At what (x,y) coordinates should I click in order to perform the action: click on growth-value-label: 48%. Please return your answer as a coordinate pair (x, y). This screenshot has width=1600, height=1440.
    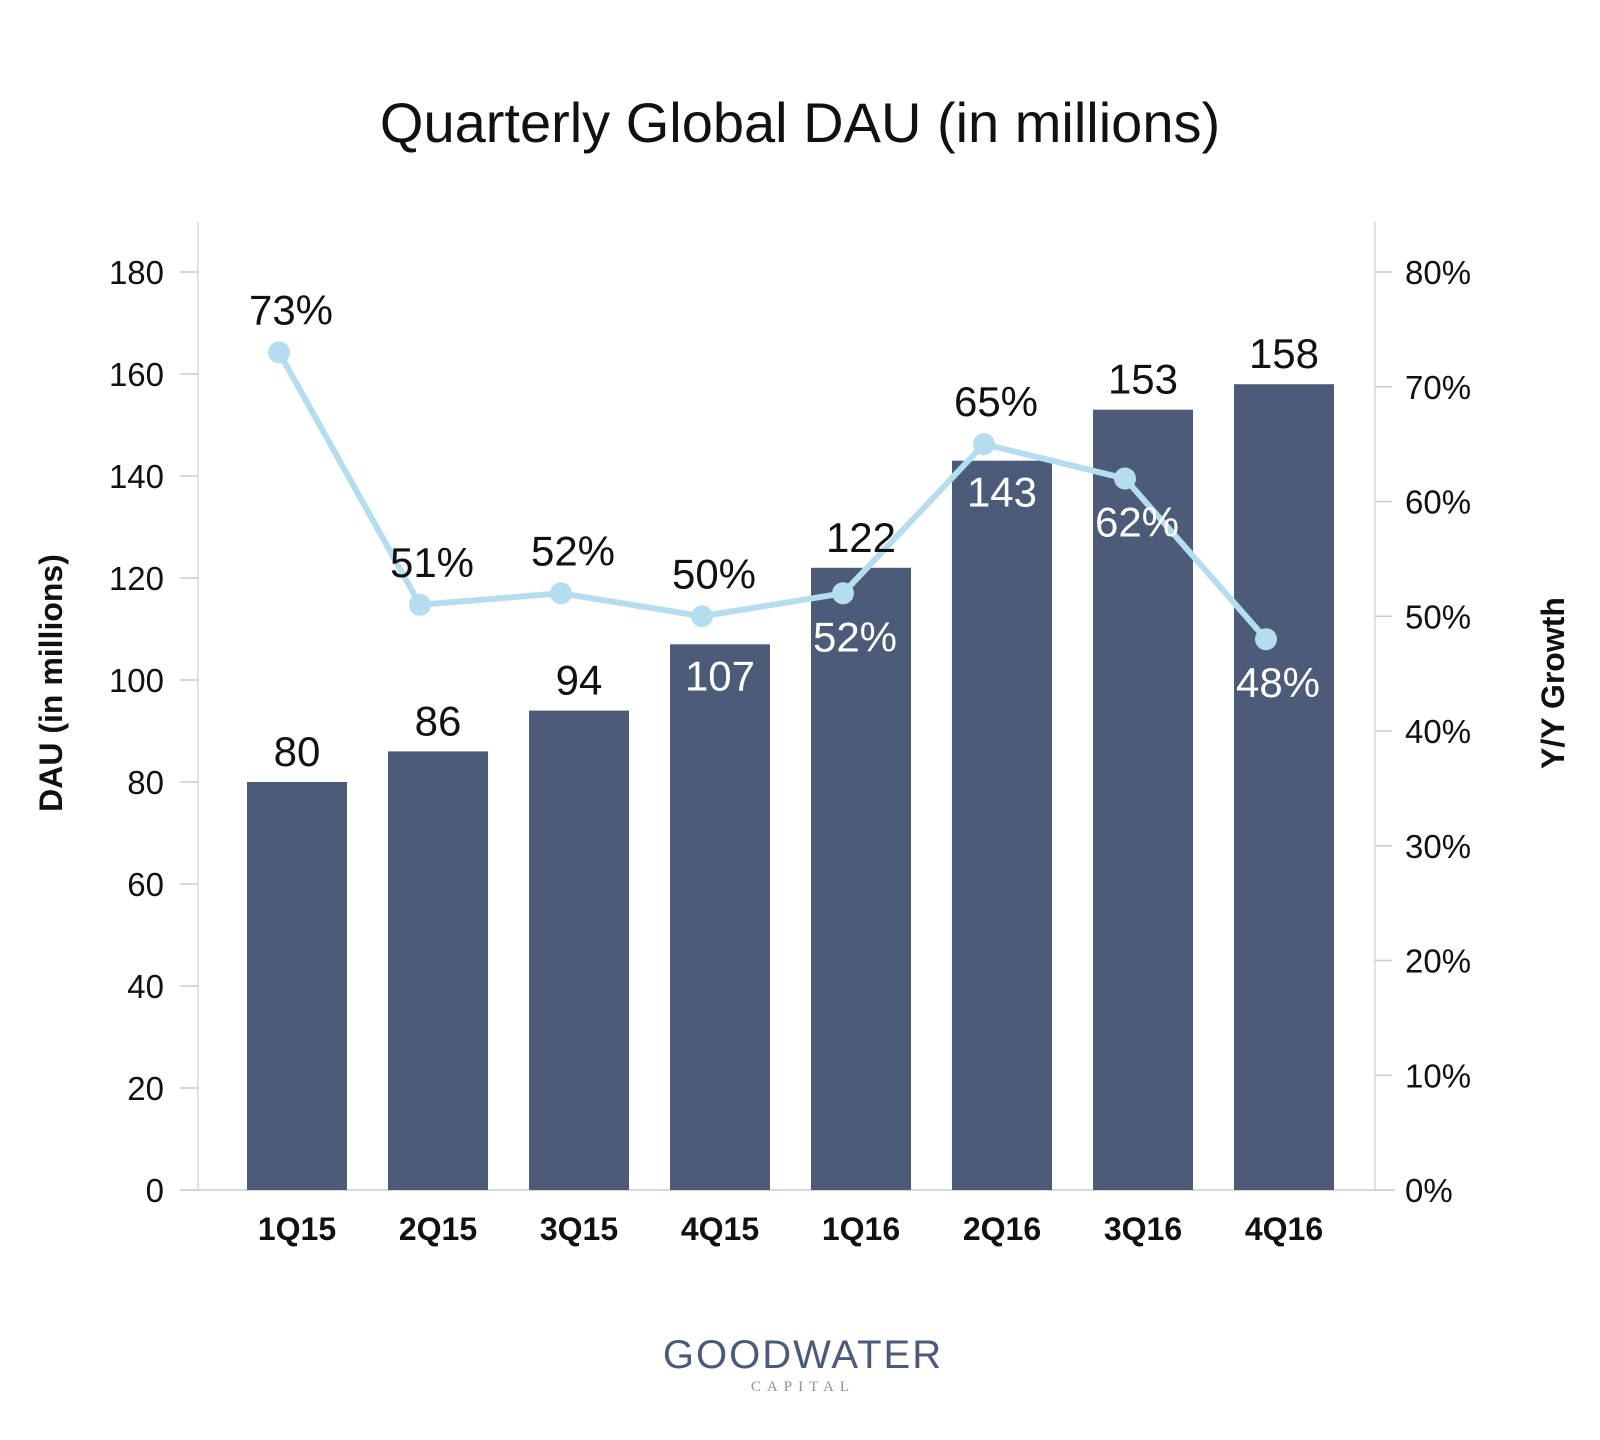
    Looking at the image, I should click on (1278, 682).